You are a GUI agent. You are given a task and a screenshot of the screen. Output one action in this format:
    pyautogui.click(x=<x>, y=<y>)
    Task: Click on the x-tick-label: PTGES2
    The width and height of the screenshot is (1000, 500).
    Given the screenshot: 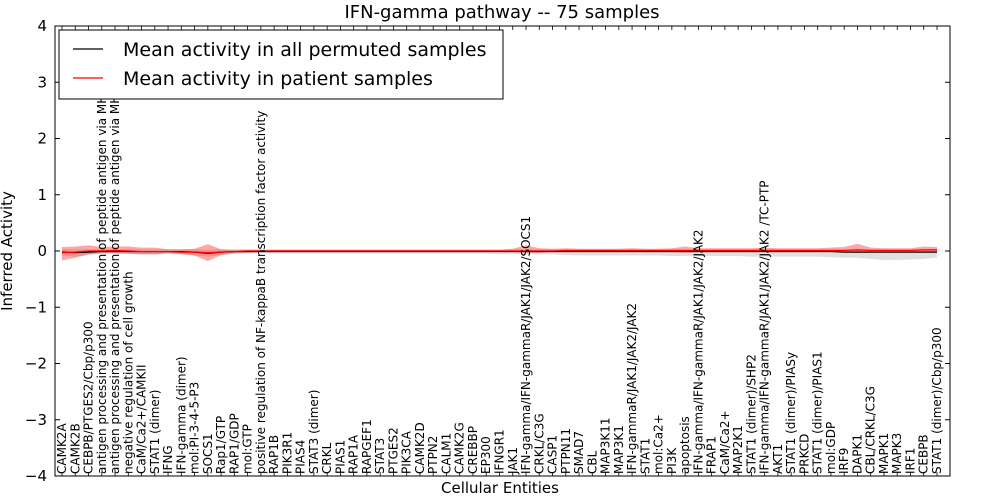 What is the action you would take?
    pyautogui.click(x=393, y=450)
    